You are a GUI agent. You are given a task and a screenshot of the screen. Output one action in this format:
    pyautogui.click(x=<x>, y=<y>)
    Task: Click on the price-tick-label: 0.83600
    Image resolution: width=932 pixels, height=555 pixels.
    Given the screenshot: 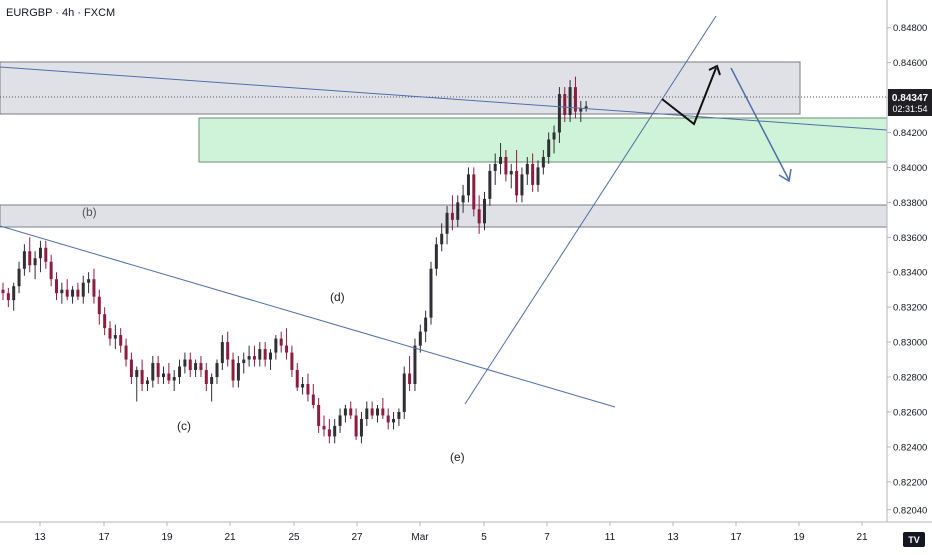 What is the action you would take?
    pyautogui.click(x=910, y=238)
    